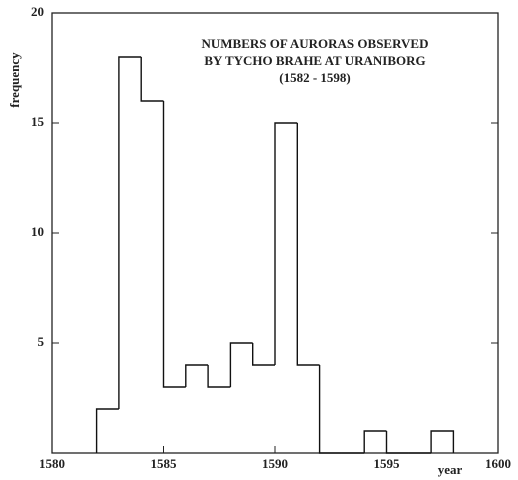 This screenshot has height=480, width=518. Describe the element at coordinates (498, 463) in the screenshot. I see `x-tick-label: 1600` at that location.